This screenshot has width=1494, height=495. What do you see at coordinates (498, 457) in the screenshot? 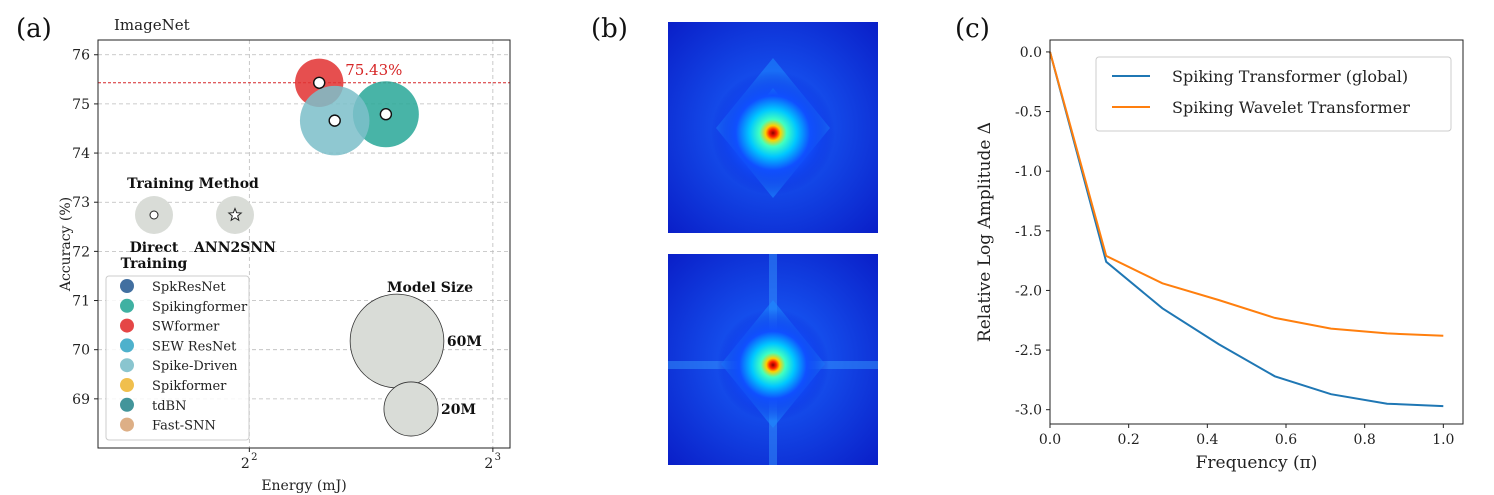
I see `x-tick-exponent: 3` at bounding box center [498, 457].